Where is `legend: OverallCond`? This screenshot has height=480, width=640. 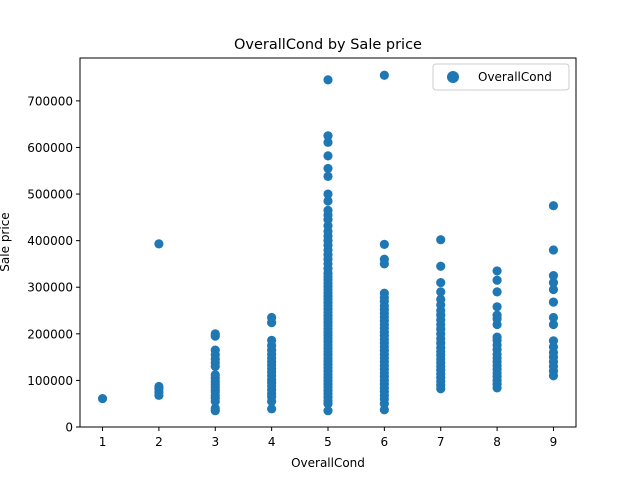 legend: OverallCond is located at coordinates (501, 77).